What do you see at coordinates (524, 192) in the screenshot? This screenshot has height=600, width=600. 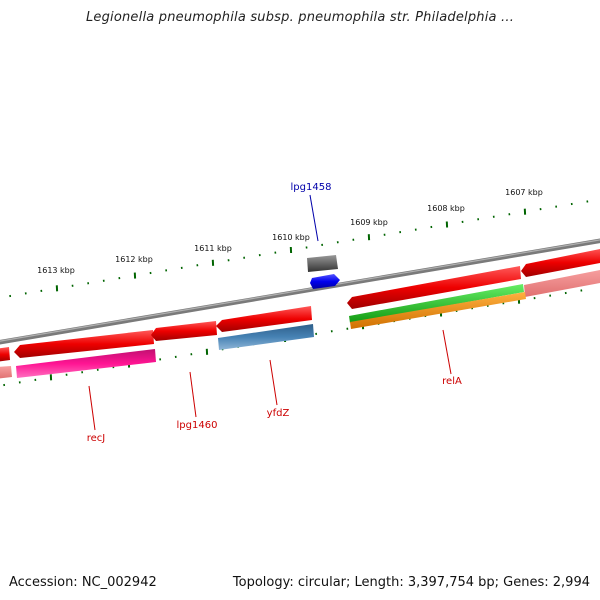 I see `tick-label: 1607 kbp` at bounding box center [524, 192].